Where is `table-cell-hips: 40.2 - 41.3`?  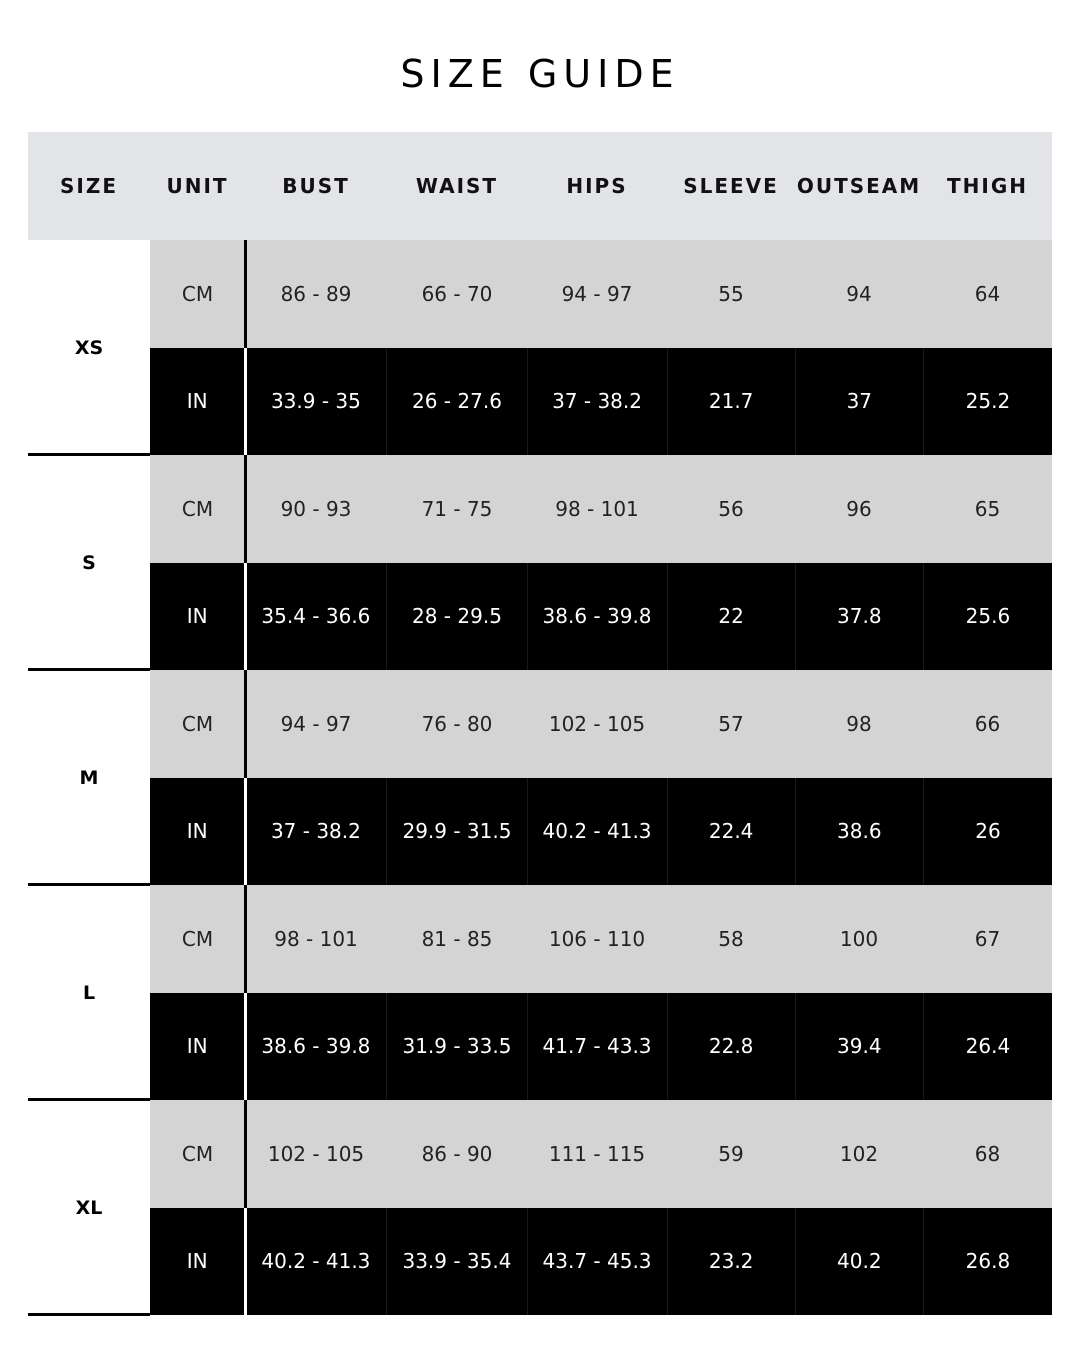
table-cell-hips: 40.2 - 41.3 is located at coordinates (596, 831).